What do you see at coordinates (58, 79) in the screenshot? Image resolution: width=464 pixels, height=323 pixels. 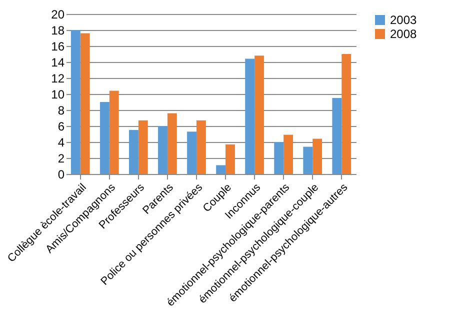 I see `y-tick-label: 12` at bounding box center [58, 79].